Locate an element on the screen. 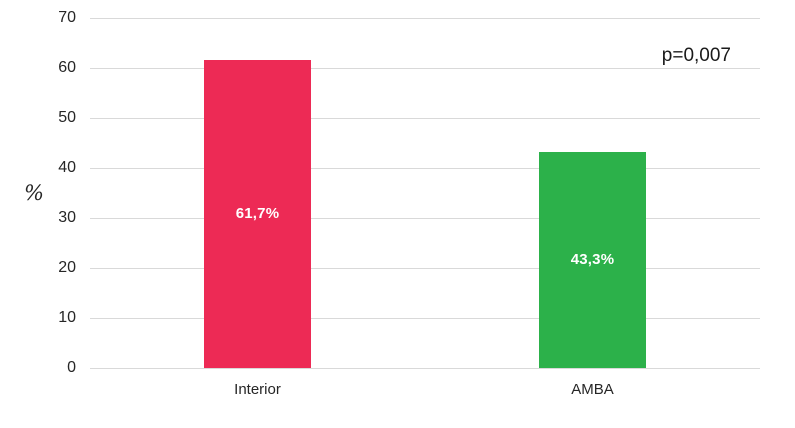  y-tick-label-60: 60 is located at coordinates (67, 67).